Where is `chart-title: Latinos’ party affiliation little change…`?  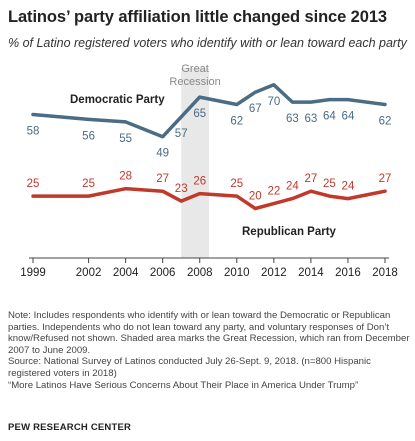
chart-title: Latinos’ party affiliation little change… is located at coordinates (197, 17).